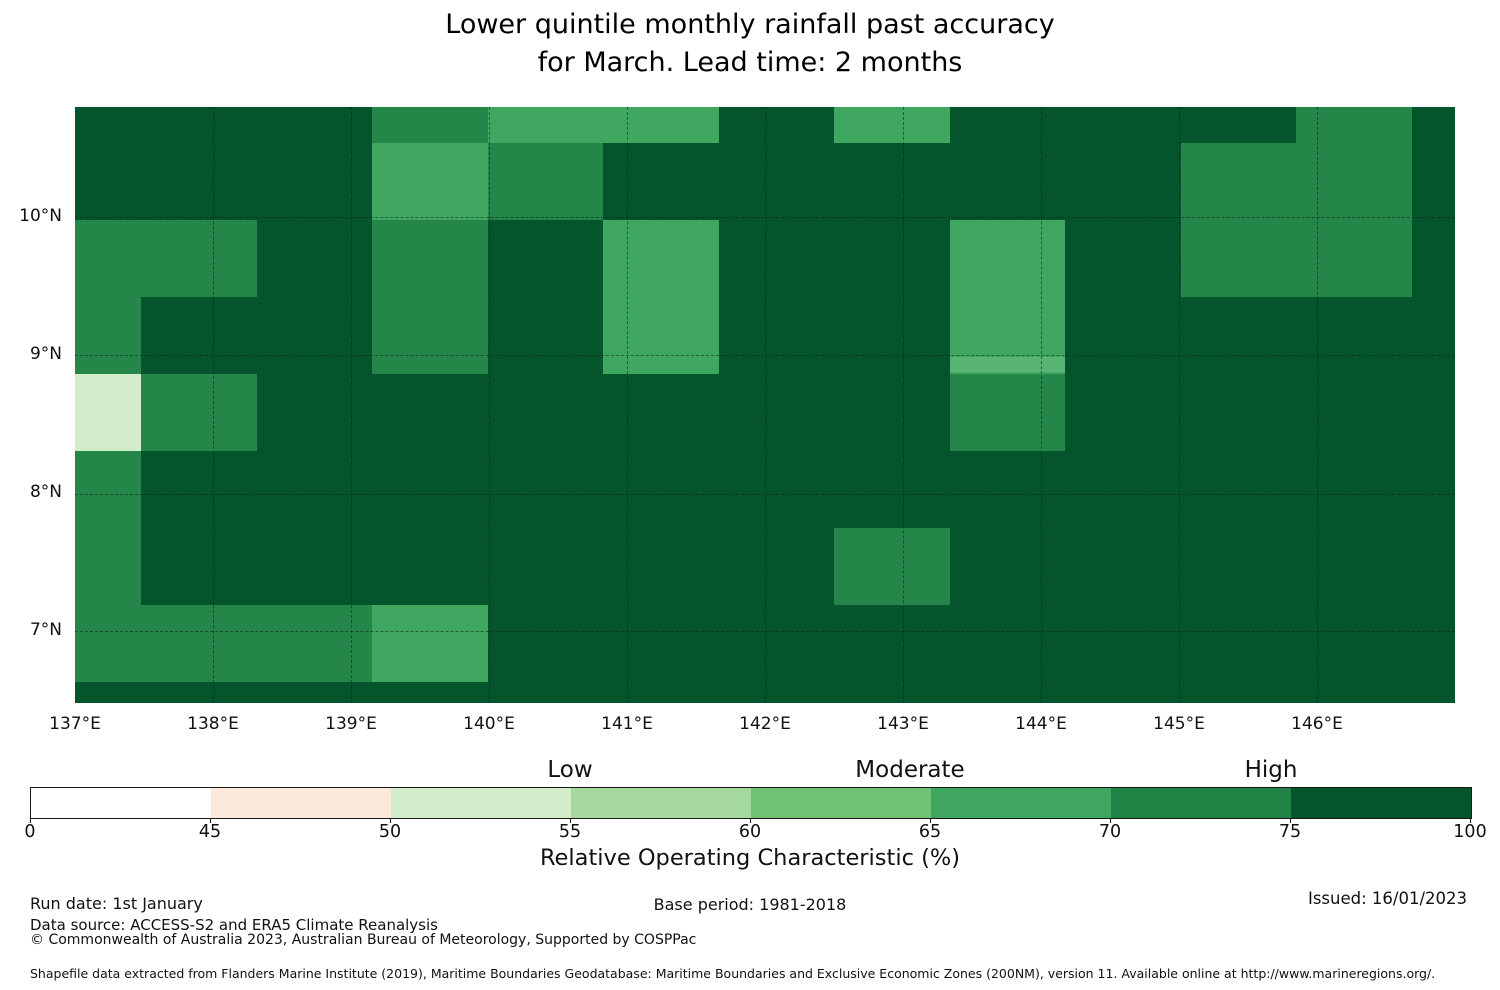  What do you see at coordinates (1041, 724) in the screenshot?
I see `x-tick-label: 144°E` at bounding box center [1041, 724].